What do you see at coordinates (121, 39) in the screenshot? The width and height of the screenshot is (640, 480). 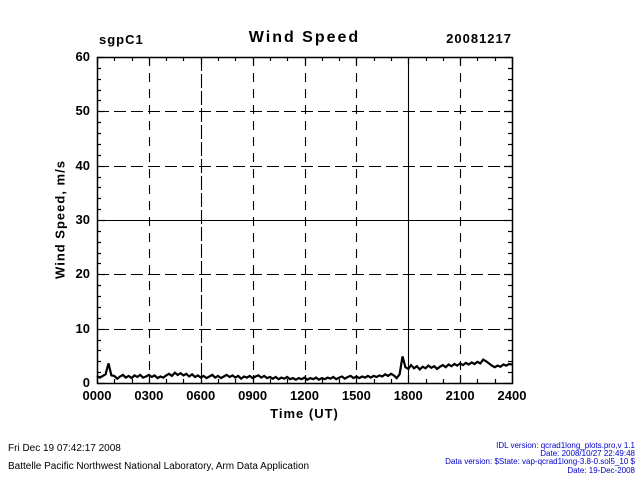 I see `site-label: sgpC1` at bounding box center [121, 39].